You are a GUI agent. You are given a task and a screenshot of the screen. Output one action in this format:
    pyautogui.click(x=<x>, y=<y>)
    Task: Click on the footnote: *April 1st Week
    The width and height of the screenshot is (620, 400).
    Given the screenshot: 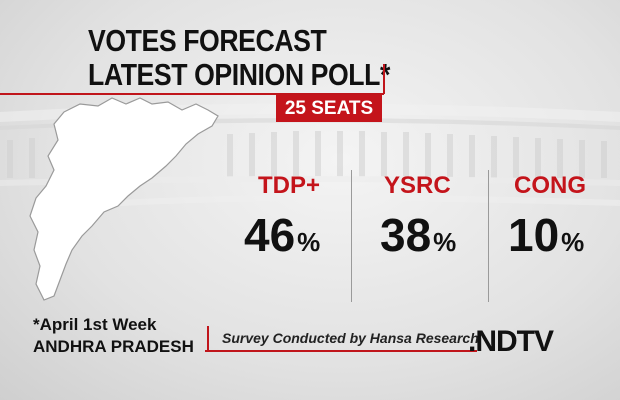 What is the action you would take?
    pyautogui.click(x=95, y=324)
    